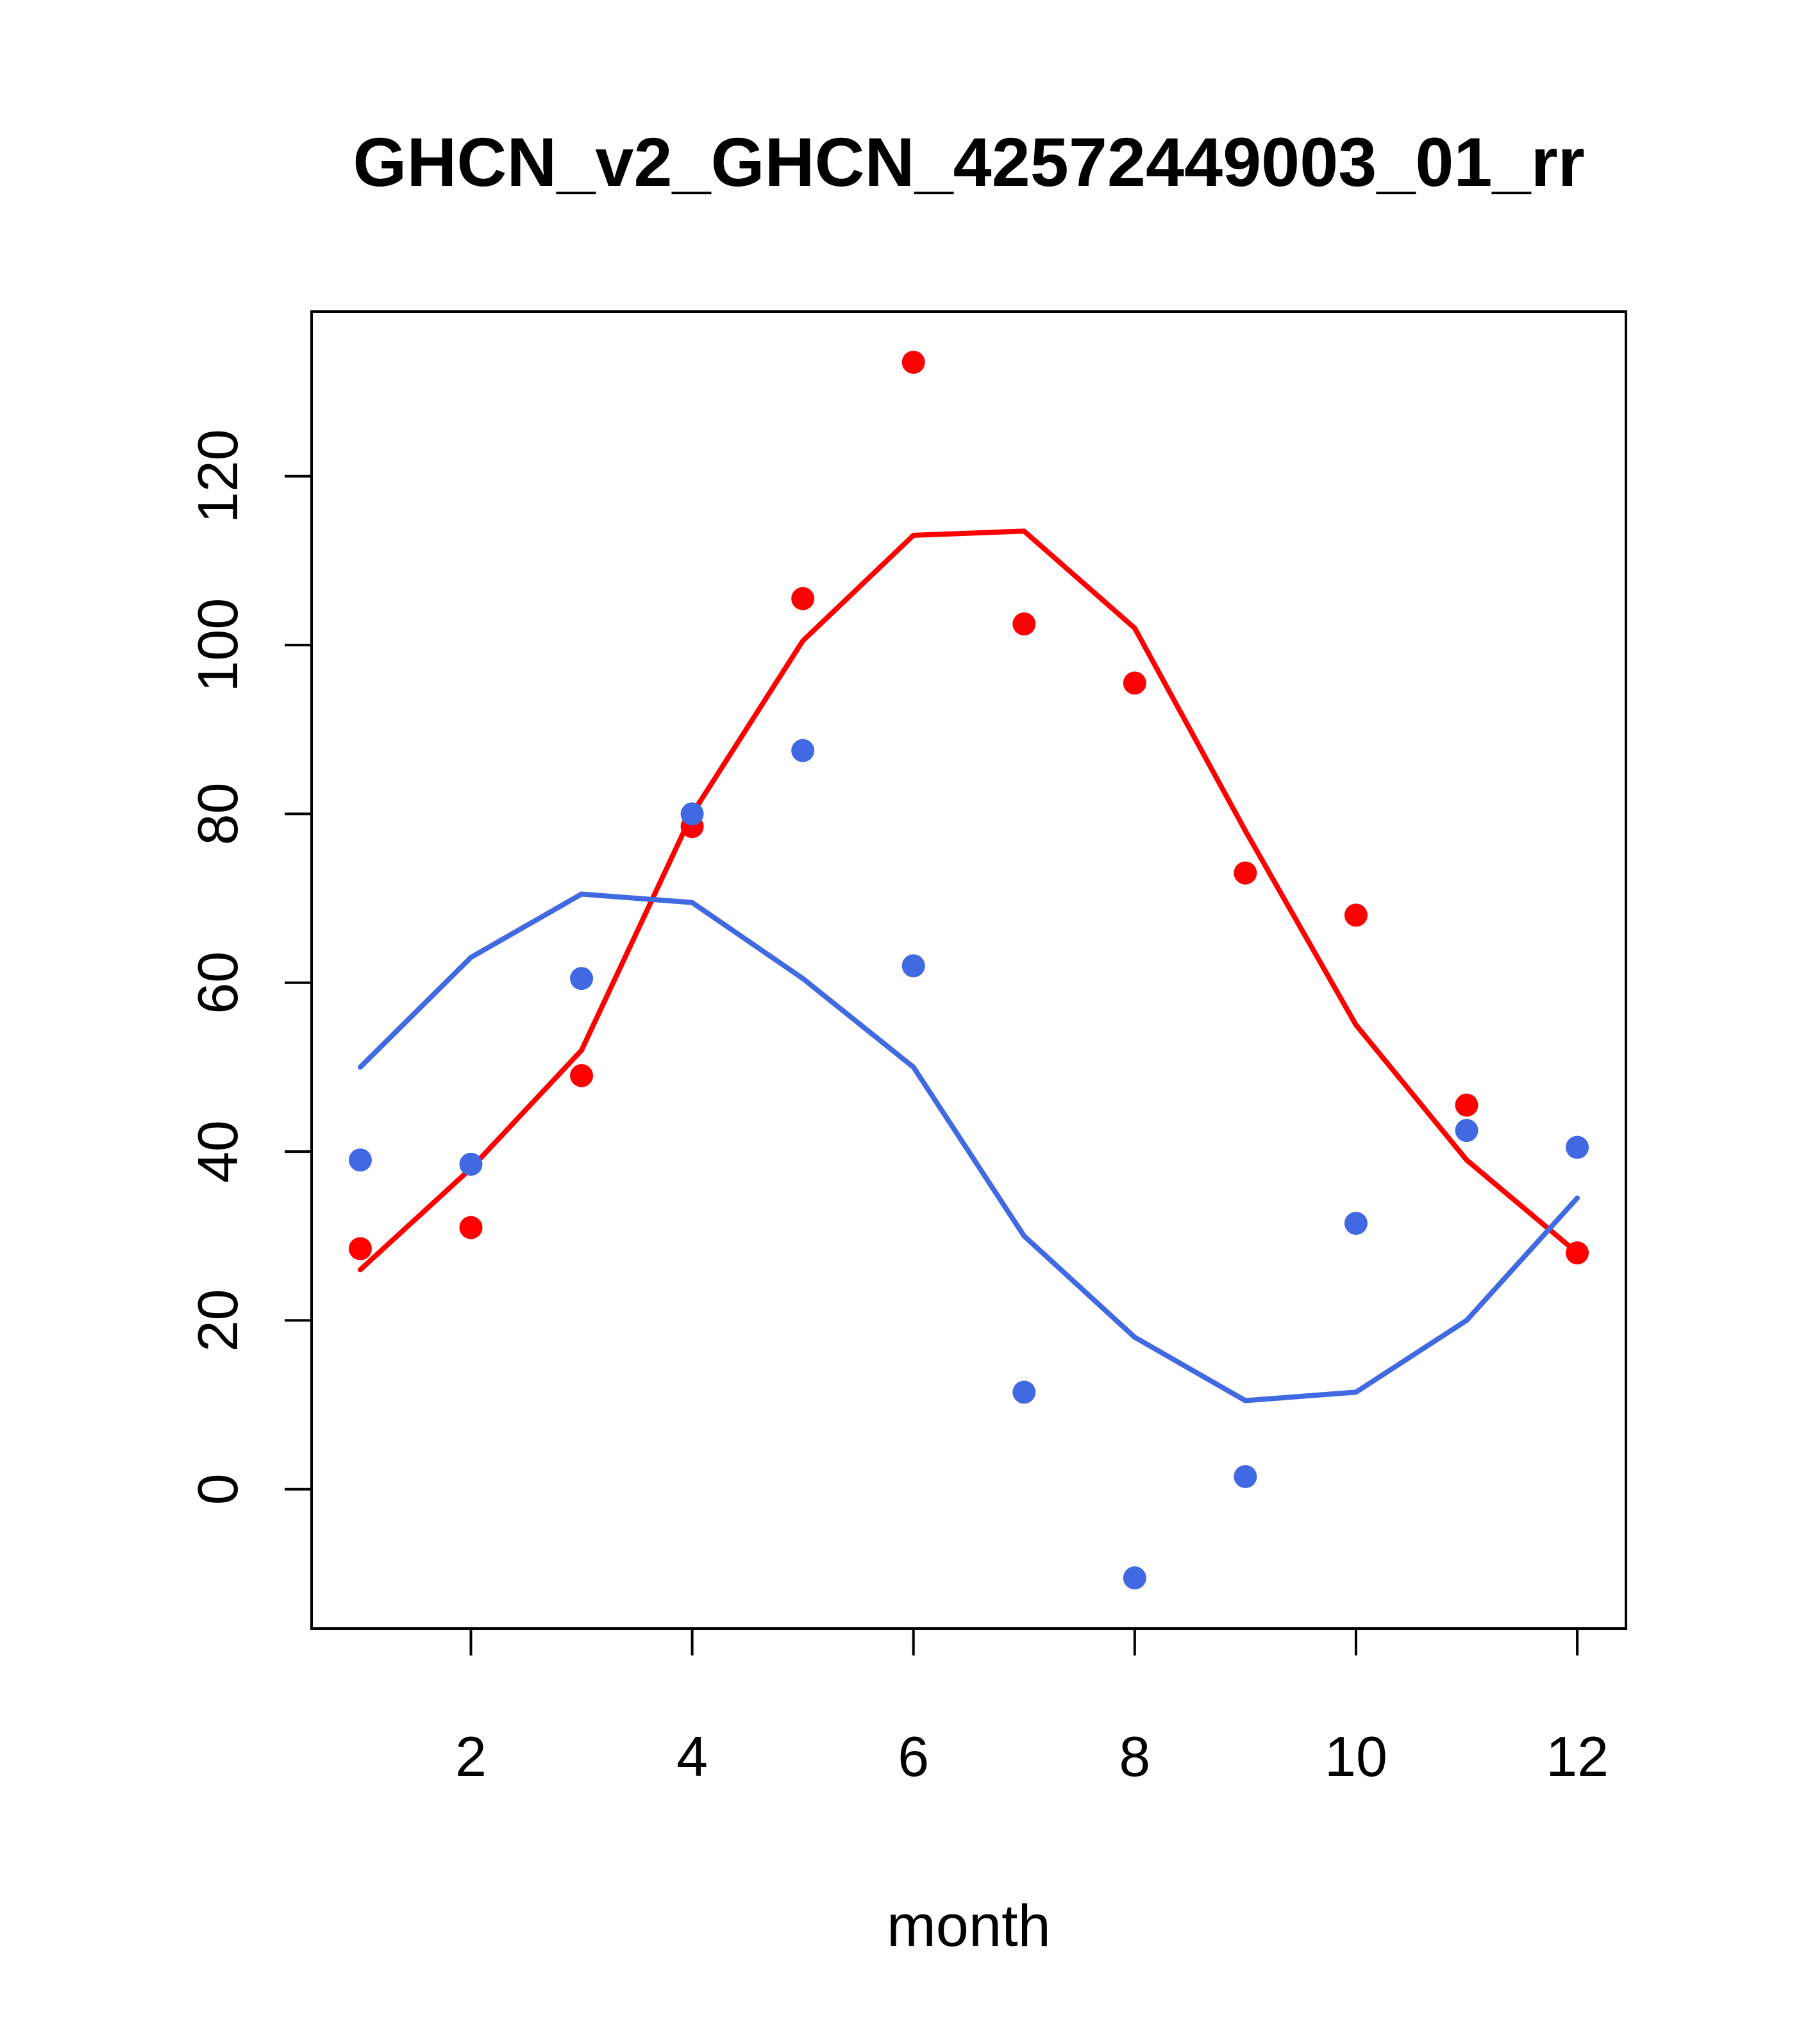 This screenshot has width=1817, height=2044. What do you see at coordinates (217, 1320) in the screenshot?
I see `y-tick-label: 20` at bounding box center [217, 1320].